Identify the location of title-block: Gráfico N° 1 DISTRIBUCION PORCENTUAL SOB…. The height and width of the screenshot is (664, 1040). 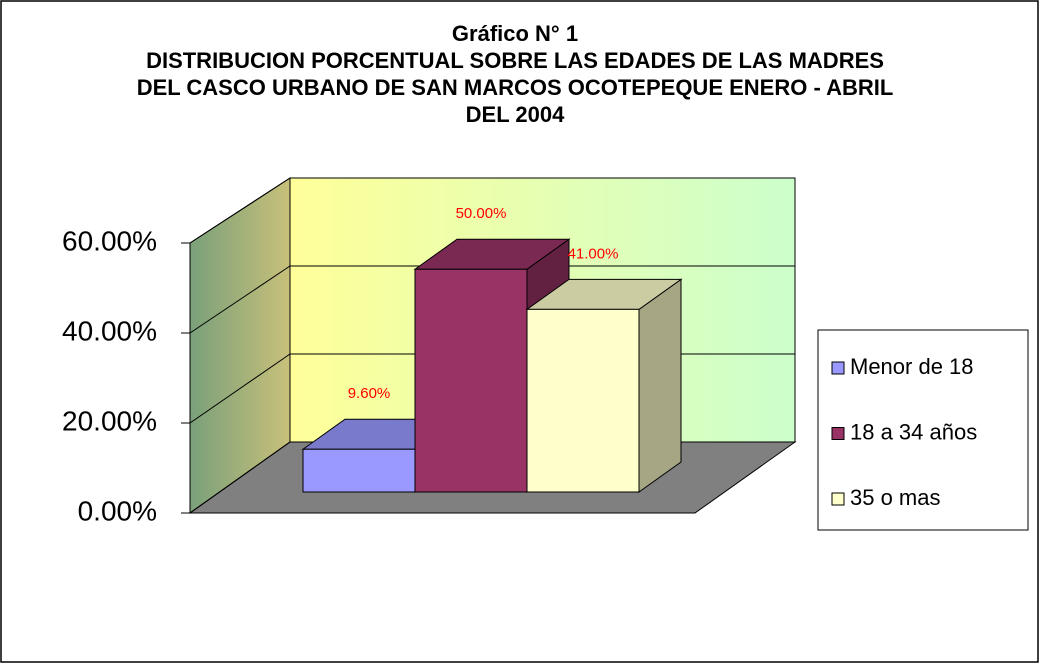
(515, 74).